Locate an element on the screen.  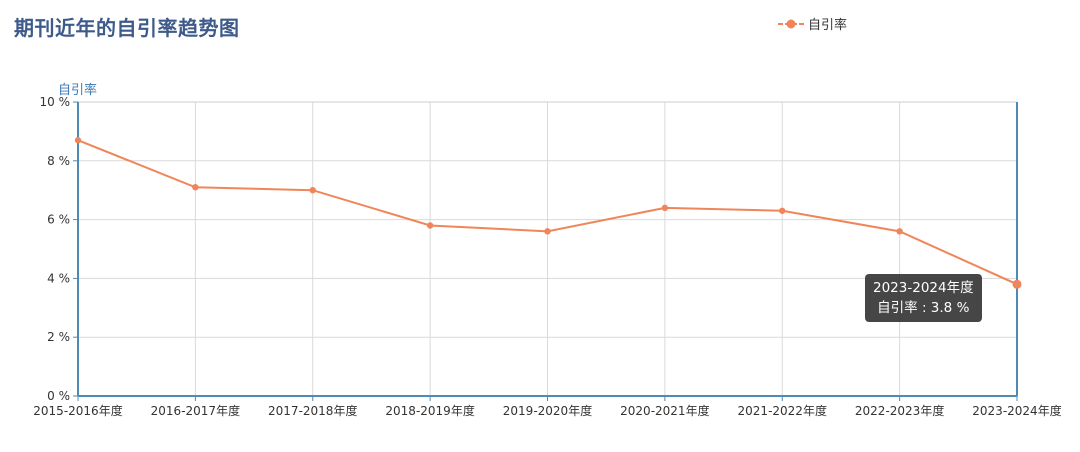
chart-title: 期刊近年的自引率趋势图 is located at coordinates (127, 28).